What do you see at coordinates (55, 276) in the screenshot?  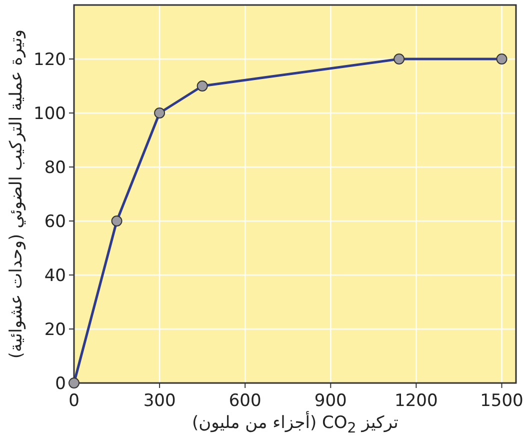 I see `y-tick-label: 40` at bounding box center [55, 276].